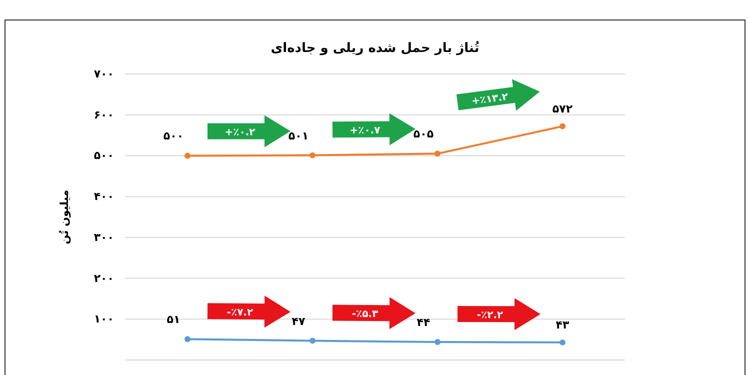 This screenshot has width=750, height=375. Describe the element at coordinates (104, 278) in the screenshot. I see `y-tick-label: ۲۰۰` at that location.